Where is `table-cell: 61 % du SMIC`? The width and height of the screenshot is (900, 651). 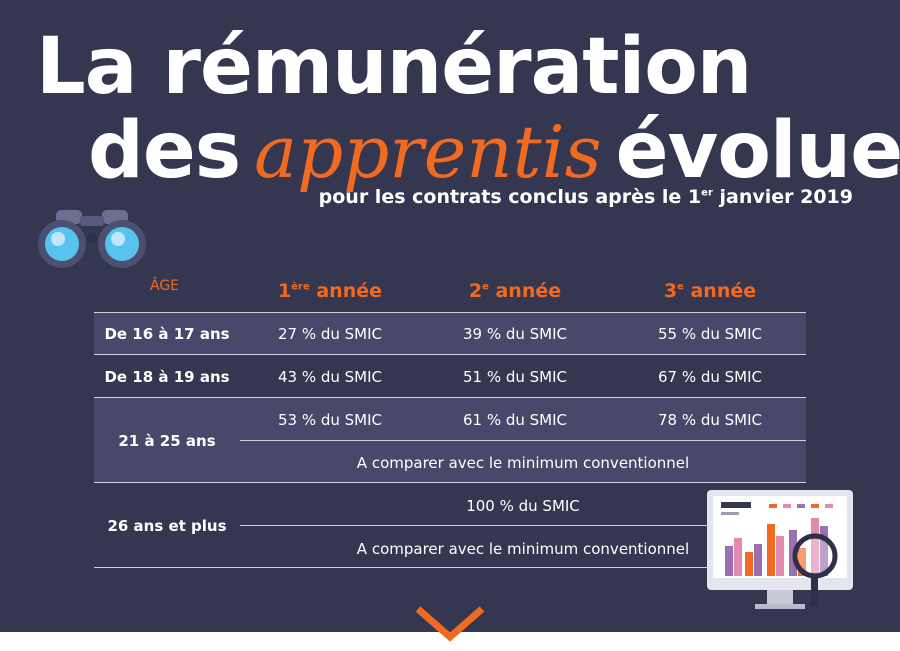
table-cell: 61 % du SMIC is located at coordinates (515, 420).